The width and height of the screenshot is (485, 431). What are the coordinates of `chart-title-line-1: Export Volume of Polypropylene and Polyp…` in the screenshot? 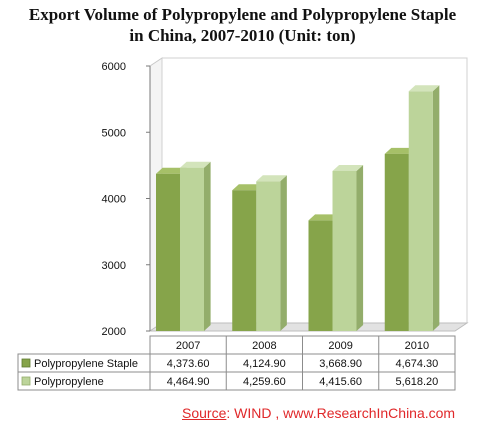 It's located at (242, 14).